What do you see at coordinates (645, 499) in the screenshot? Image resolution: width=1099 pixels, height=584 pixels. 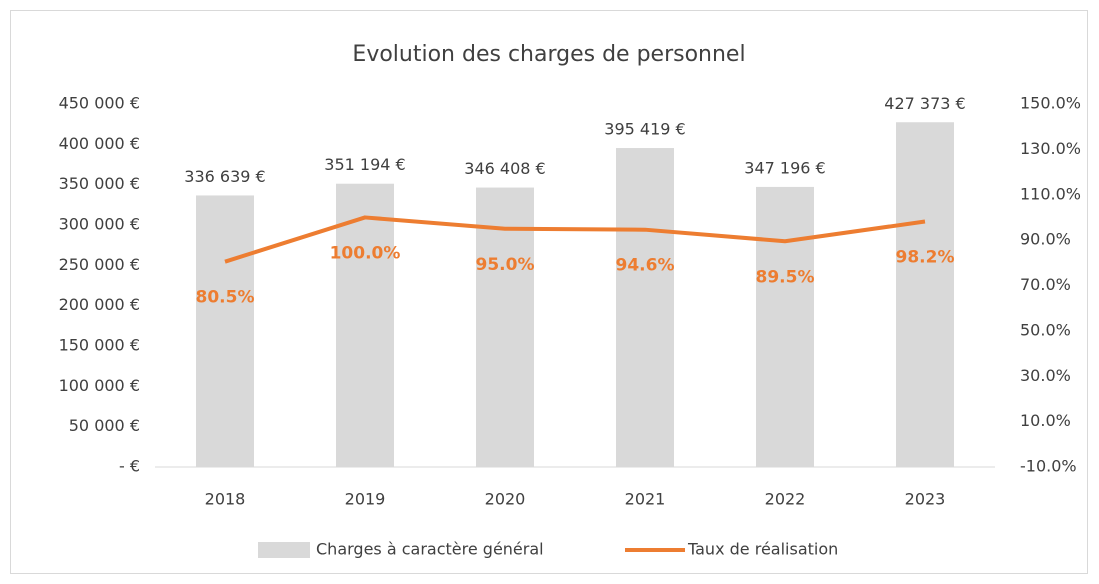 I see `x-tick-label: 2021` at bounding box center [645, 499].